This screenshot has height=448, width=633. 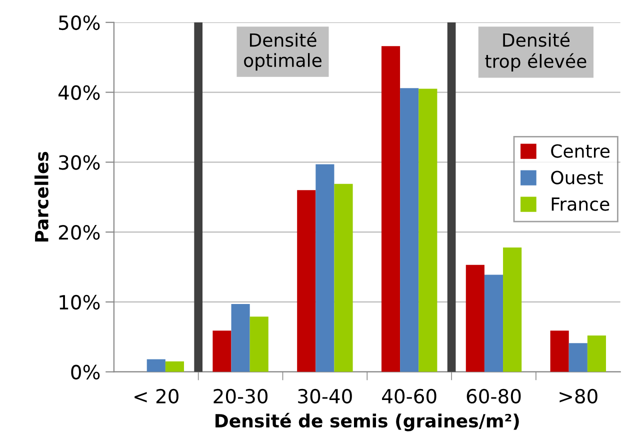 What do you see at coordinates (41, 197) in the screenshot?
I see `y-axis-title: Parcelles` at bounding box center [41, 197].